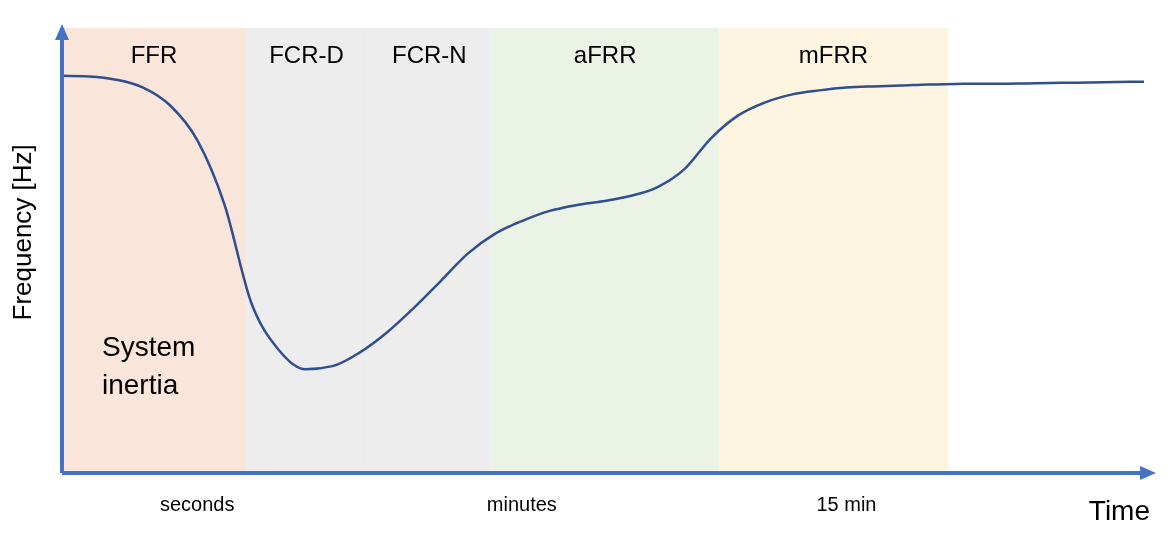 The width and height of the screenshot is (1172, 541). Describe the element at coordinates (154, 55) in the screenshot. I see `text: FFR` at that location.